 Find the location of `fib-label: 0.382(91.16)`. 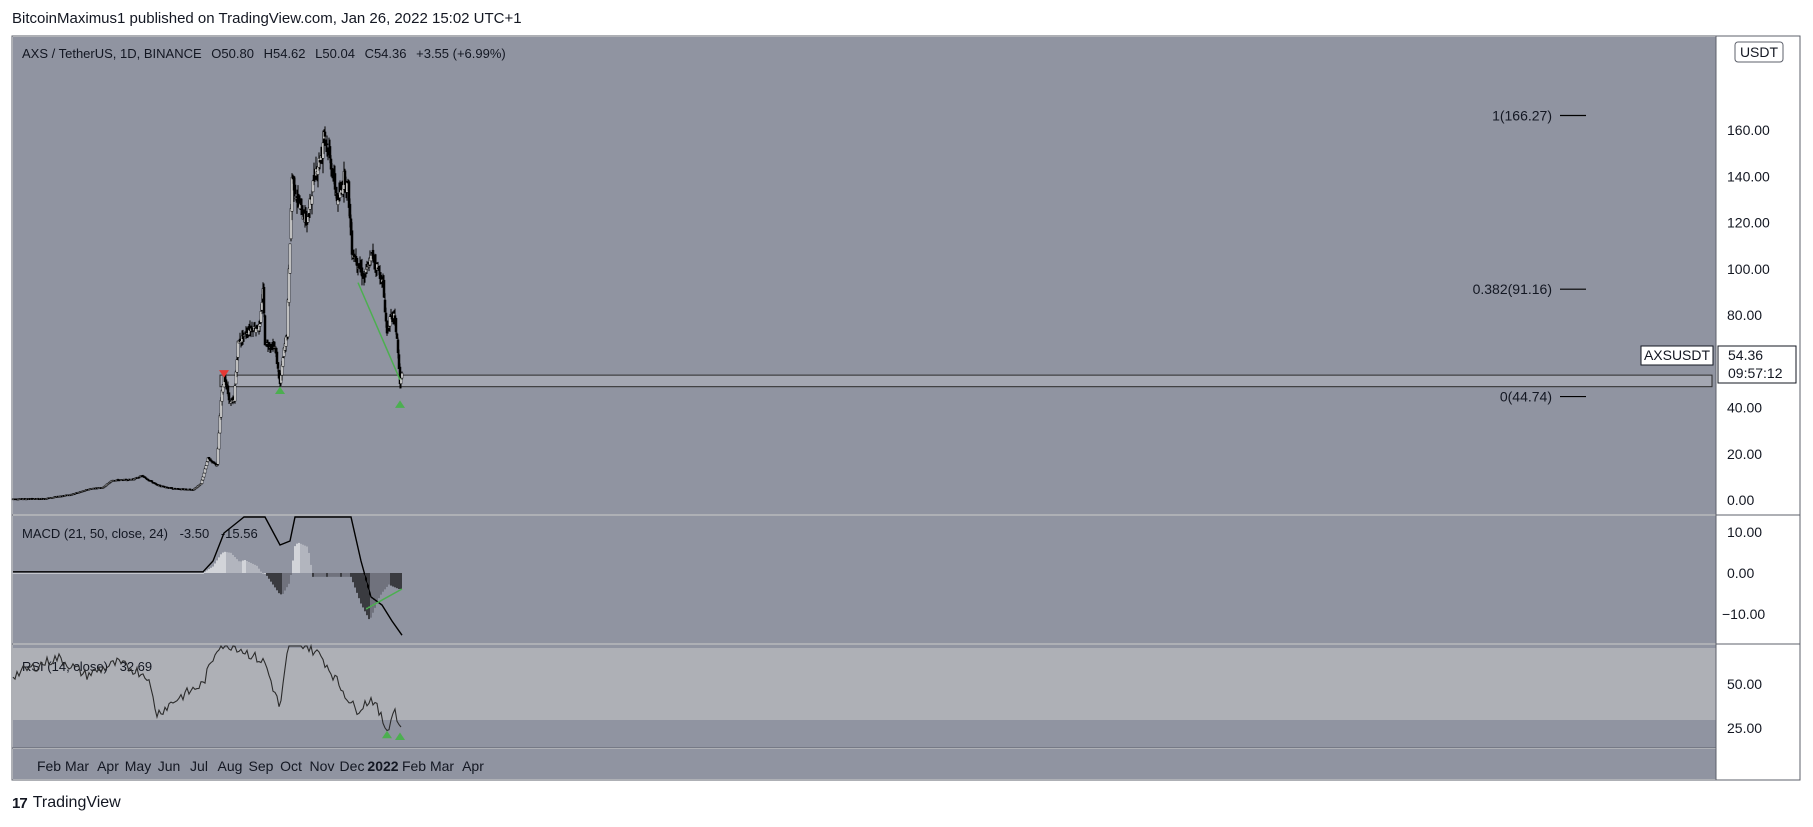

fib-label: 0.382(91.16) is located at coordinates (1512, 289).